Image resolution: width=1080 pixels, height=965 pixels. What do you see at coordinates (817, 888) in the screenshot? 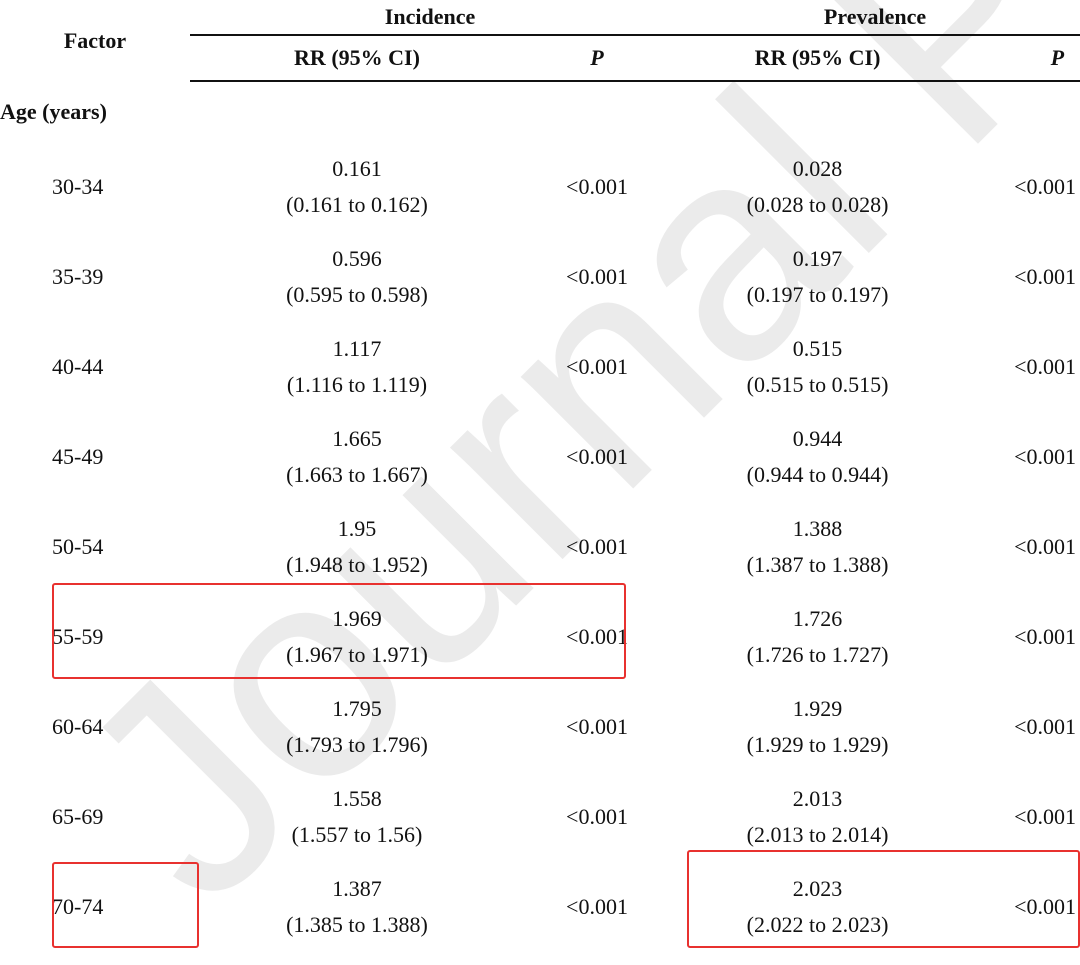
I see `prevalence-rr: 2.023` at bounding box center [817, 888].